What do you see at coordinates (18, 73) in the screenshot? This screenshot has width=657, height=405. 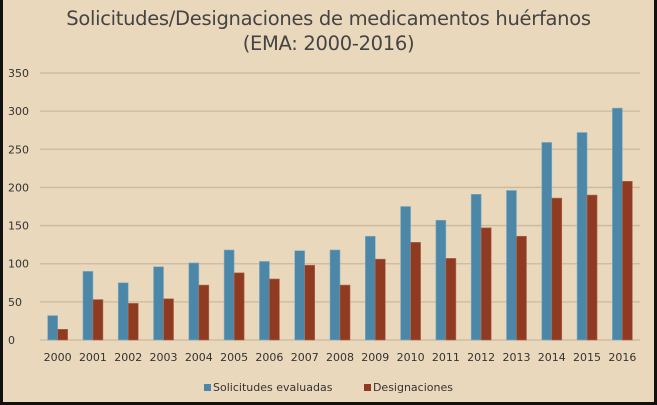 I see `y-tick-label: 350` at bounding box center [18, 73].